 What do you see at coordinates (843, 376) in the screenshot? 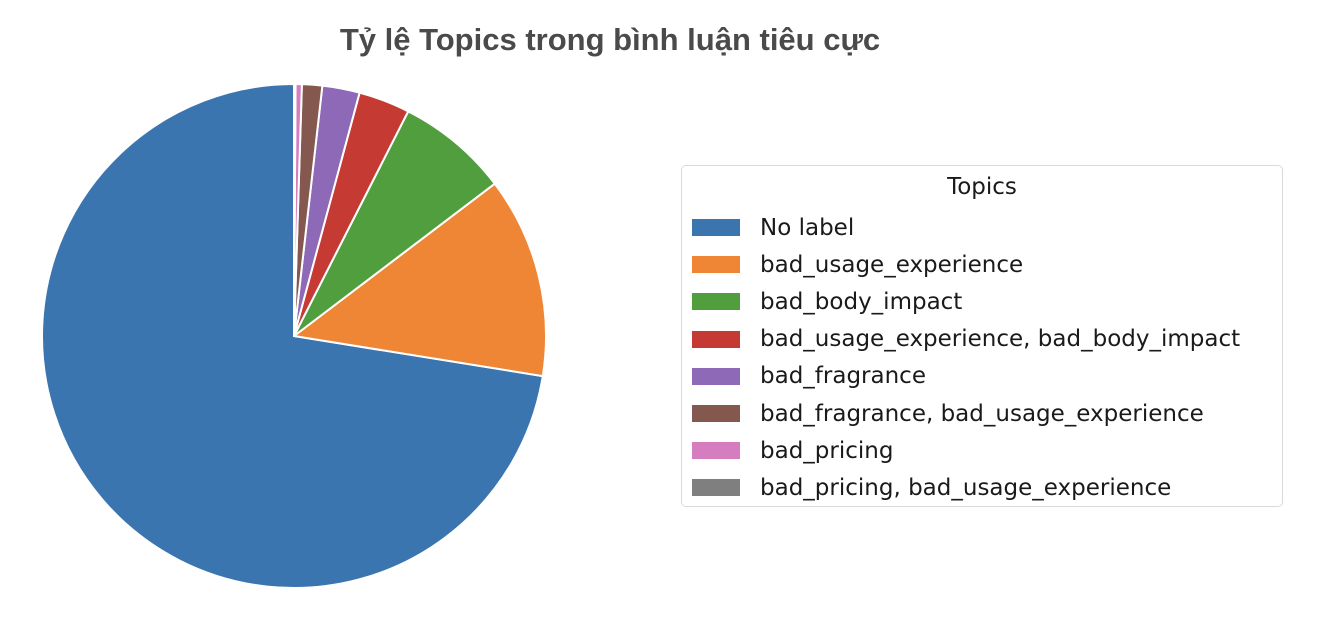
I see `legend-label: bad_fragrance` at bounding box center [843, 376].